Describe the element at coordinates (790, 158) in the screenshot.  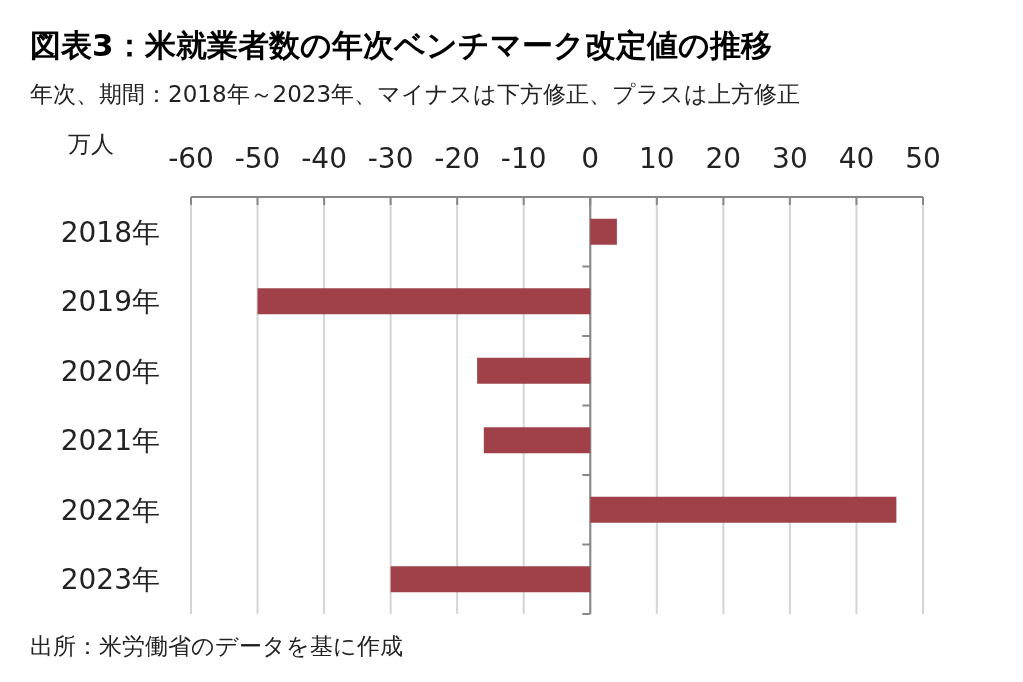
I see `x-tick-label: 30` at that location.